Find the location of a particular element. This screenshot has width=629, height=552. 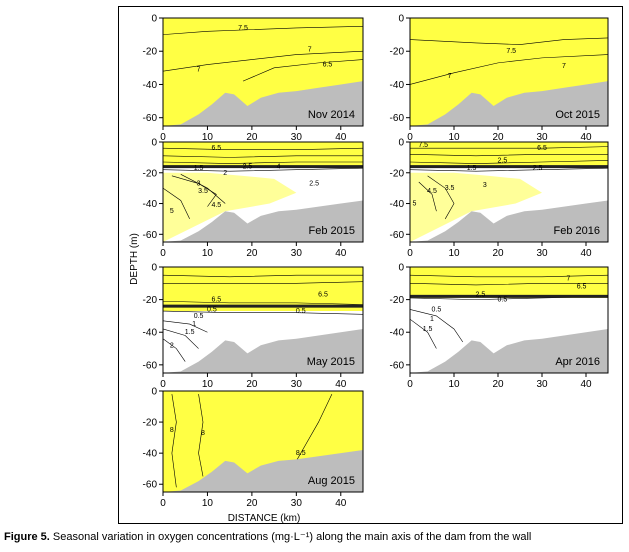

panel-title: Feb 2016 is located at coordinates (577, 231).